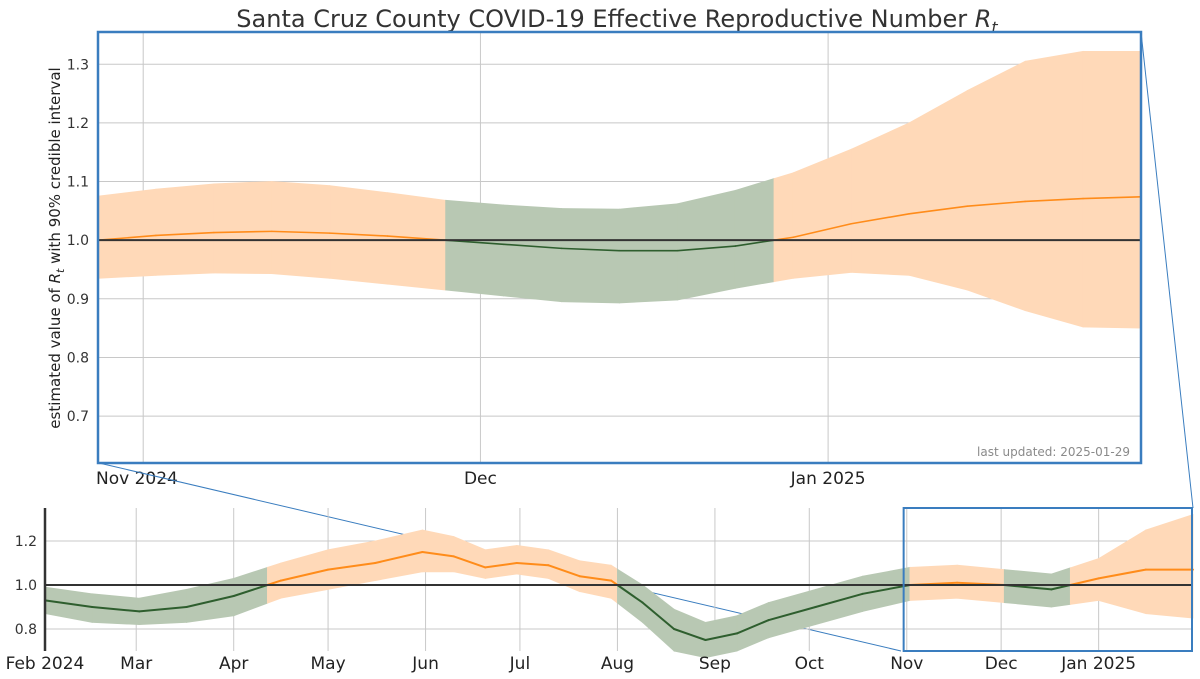 The height and width of the screenshot is (679, 1200). Describe the element at coordinates (60, 270) in the screenshot. I see `ylabel-subscript: t` at that location.